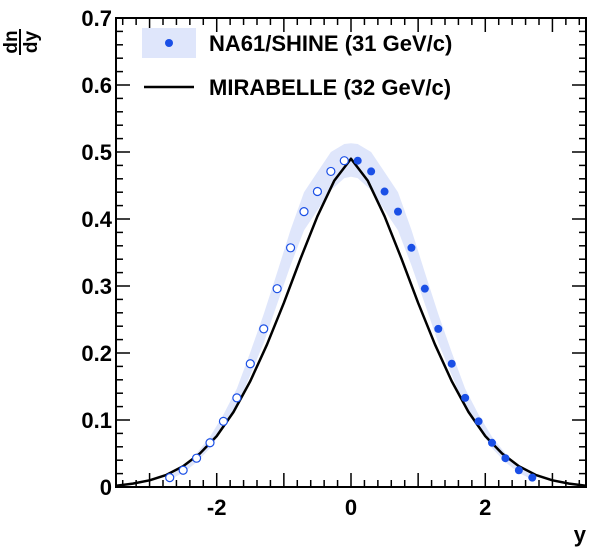 This screenshot has height=552, width=596. I want to click on y-tick-label: 0.4, so click(96, 219).